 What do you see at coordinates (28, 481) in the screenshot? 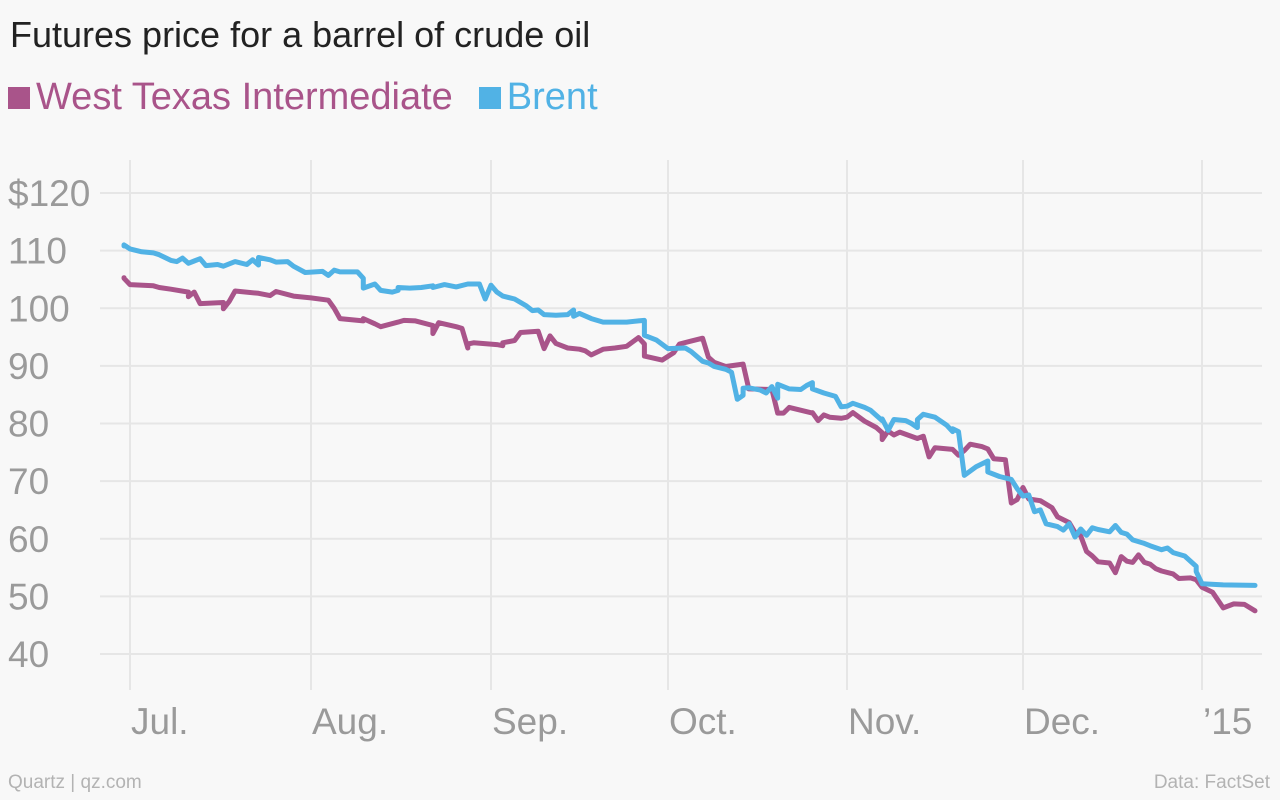
I see `y-tick-label: 70` at bounding box center [28, 481].